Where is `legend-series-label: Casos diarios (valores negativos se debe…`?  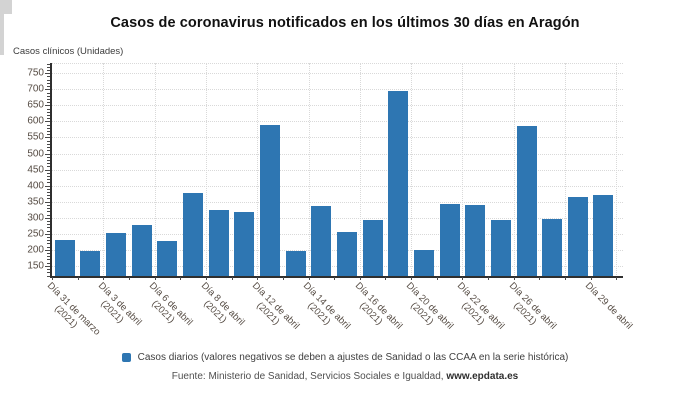
legend-series-label: Casos diarios (valores negativos se debe… is located at coordinates (353, 357).